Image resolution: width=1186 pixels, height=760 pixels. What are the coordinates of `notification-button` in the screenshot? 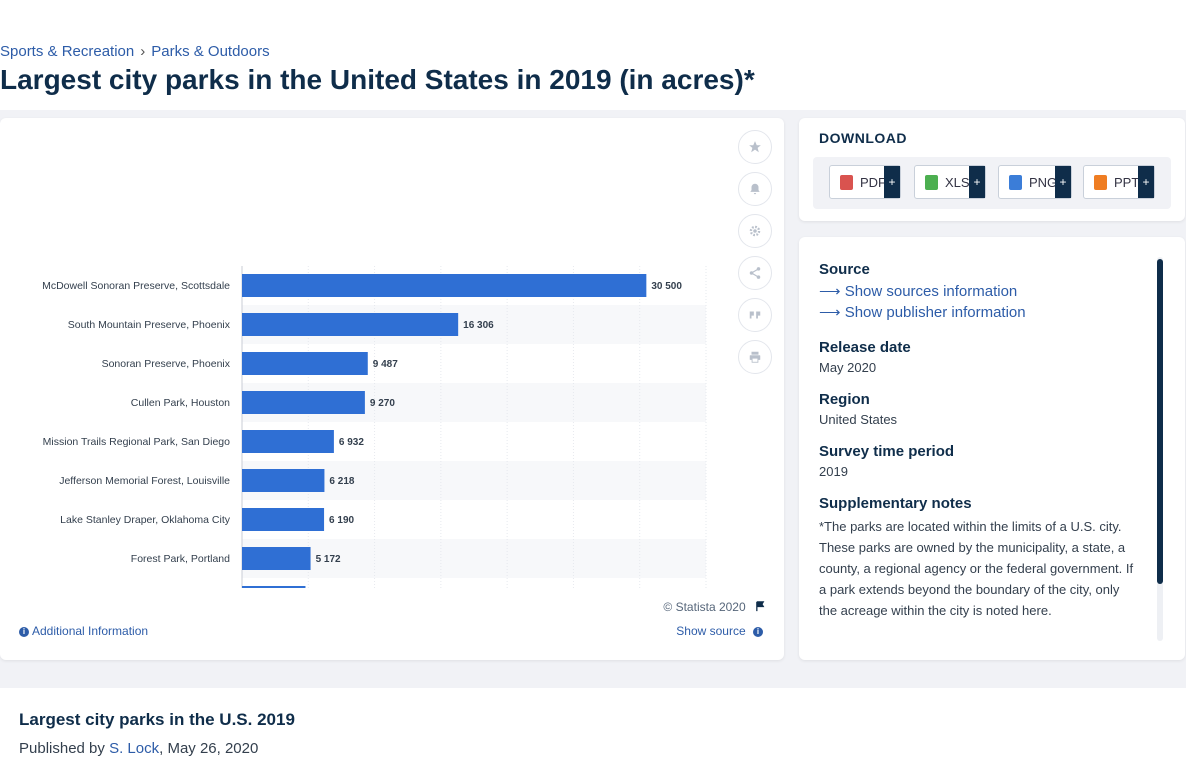 It's located at (755, 189).